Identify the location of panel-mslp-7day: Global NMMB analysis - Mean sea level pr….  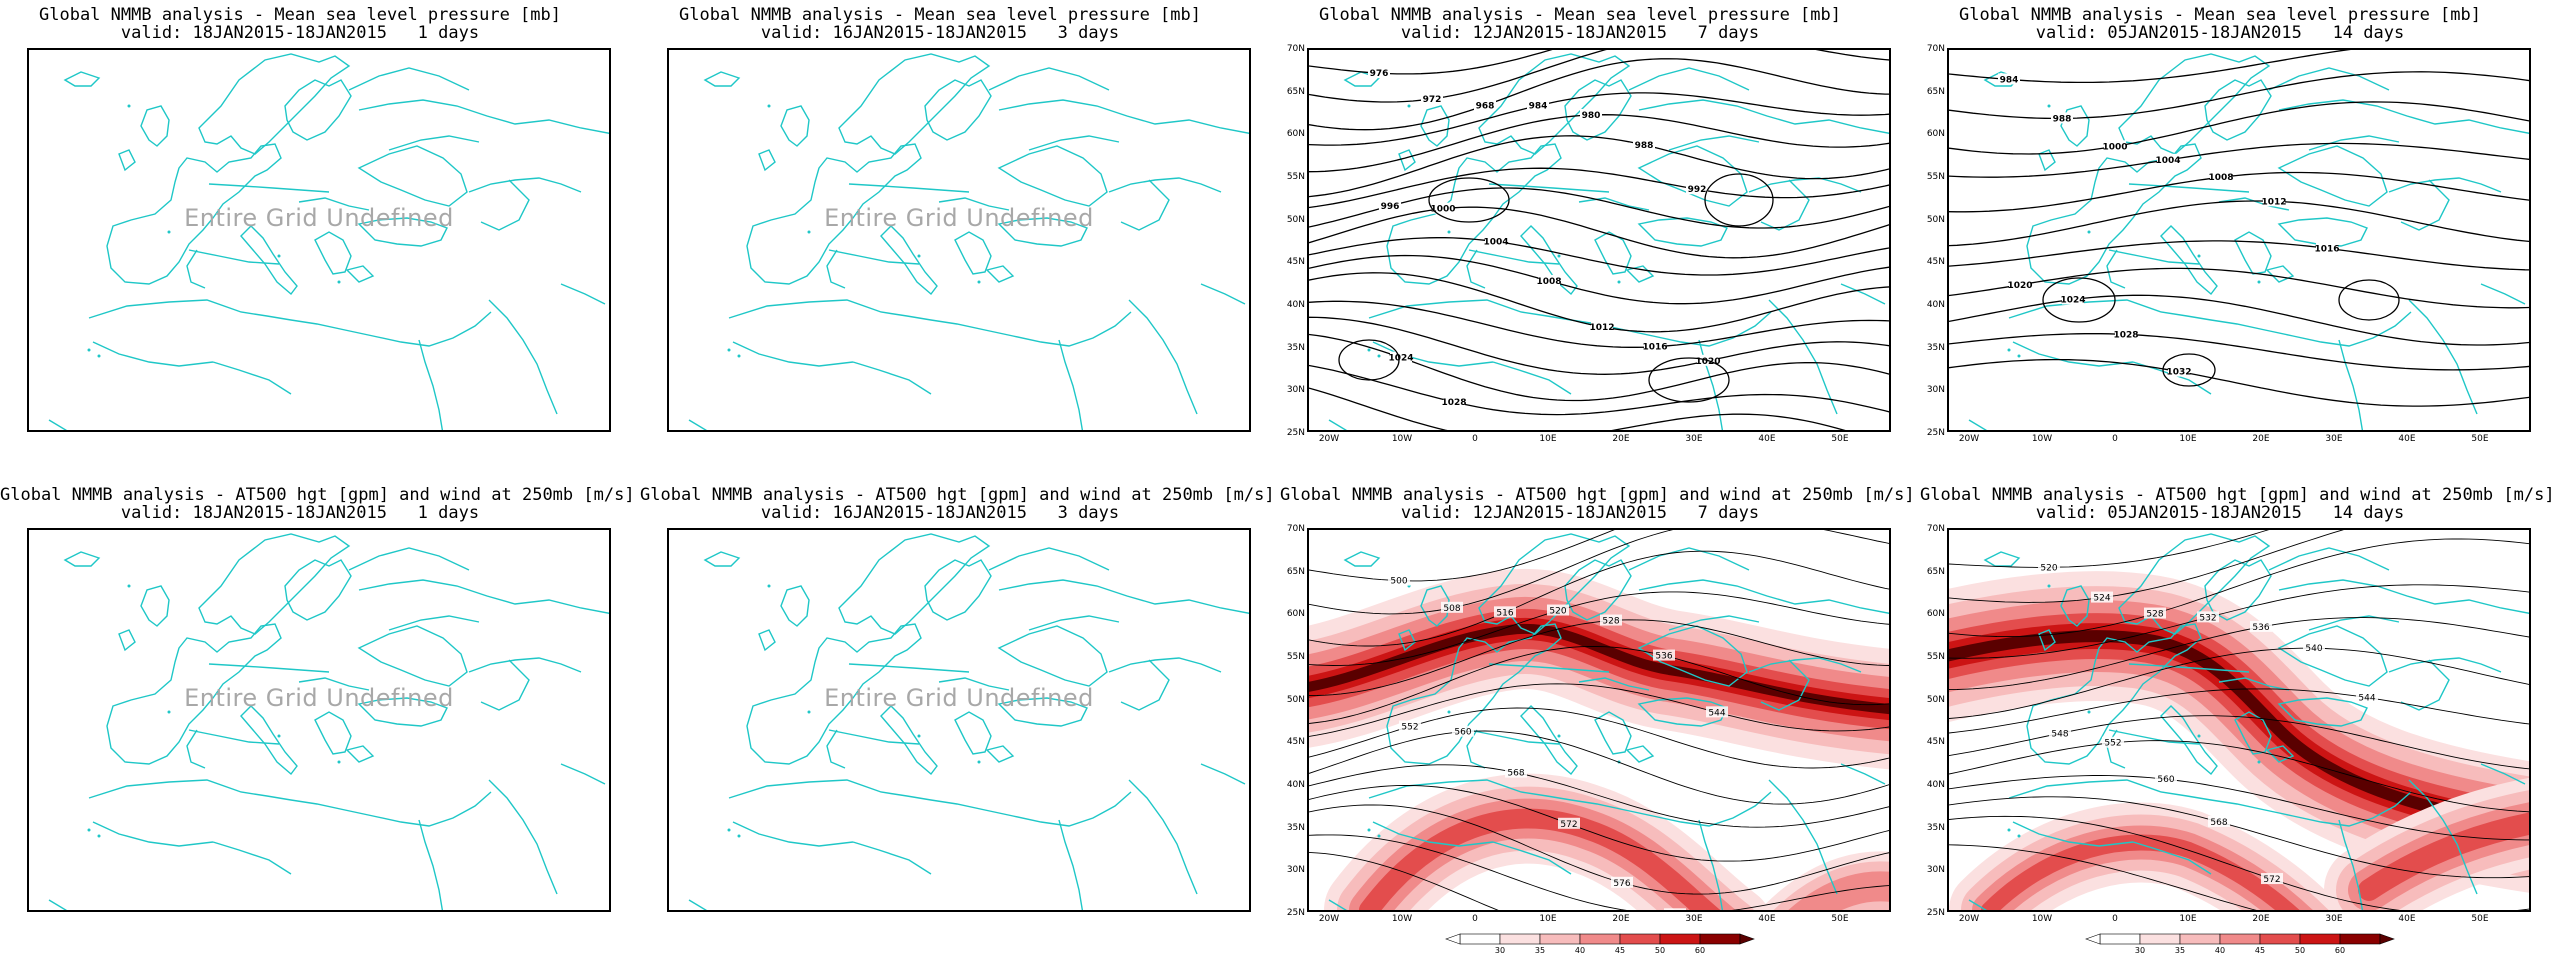
(1585, 235).